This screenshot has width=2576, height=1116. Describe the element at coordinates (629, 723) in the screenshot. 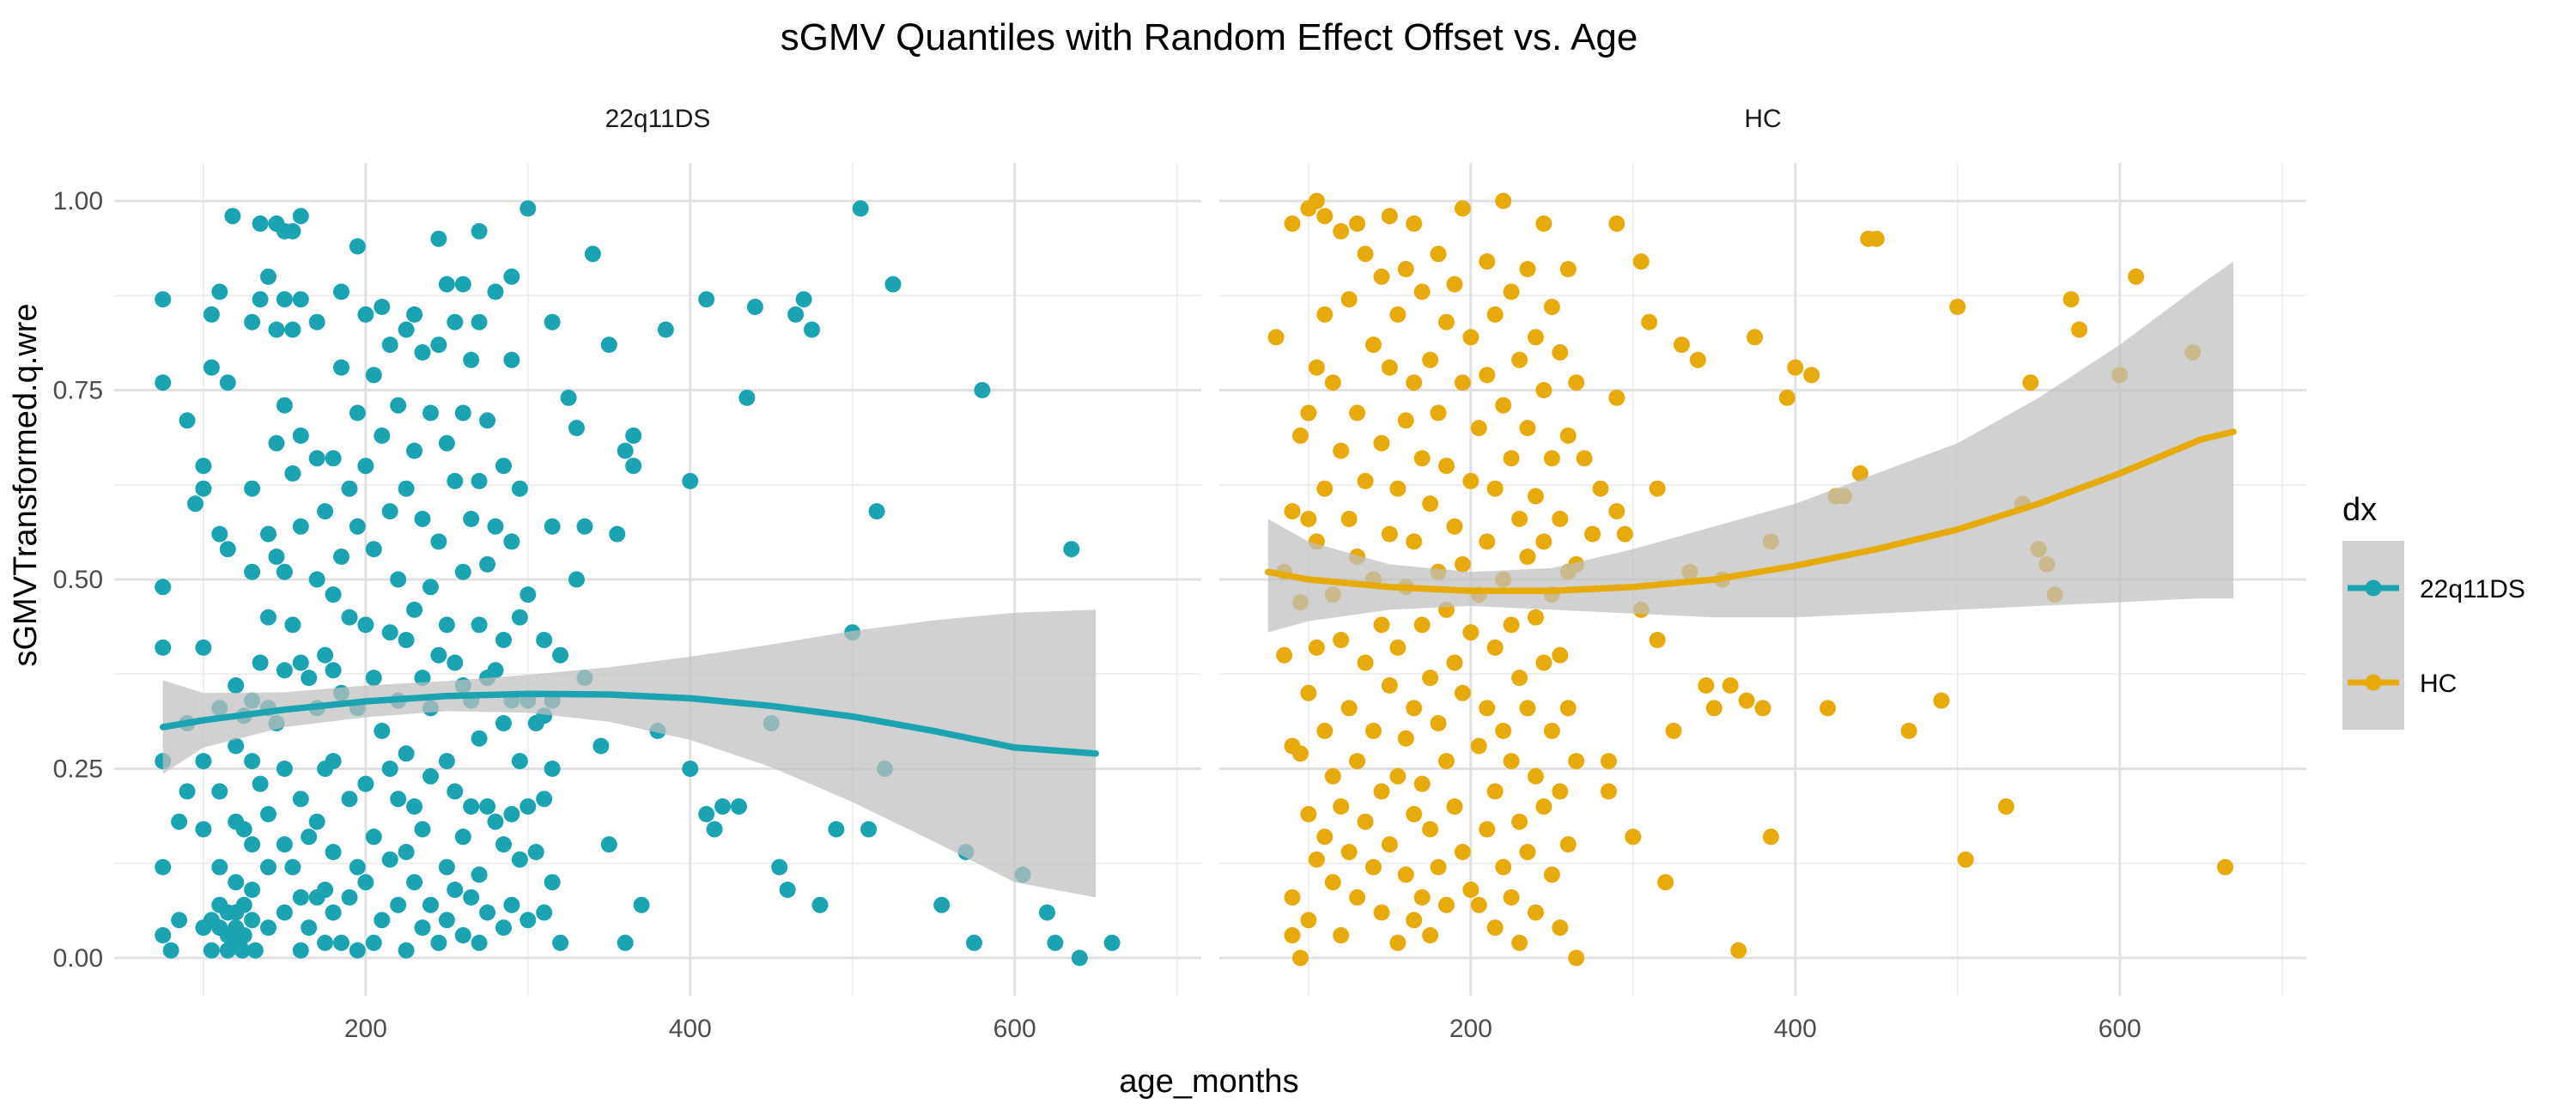

I see `smooth-fit-line` at that location.